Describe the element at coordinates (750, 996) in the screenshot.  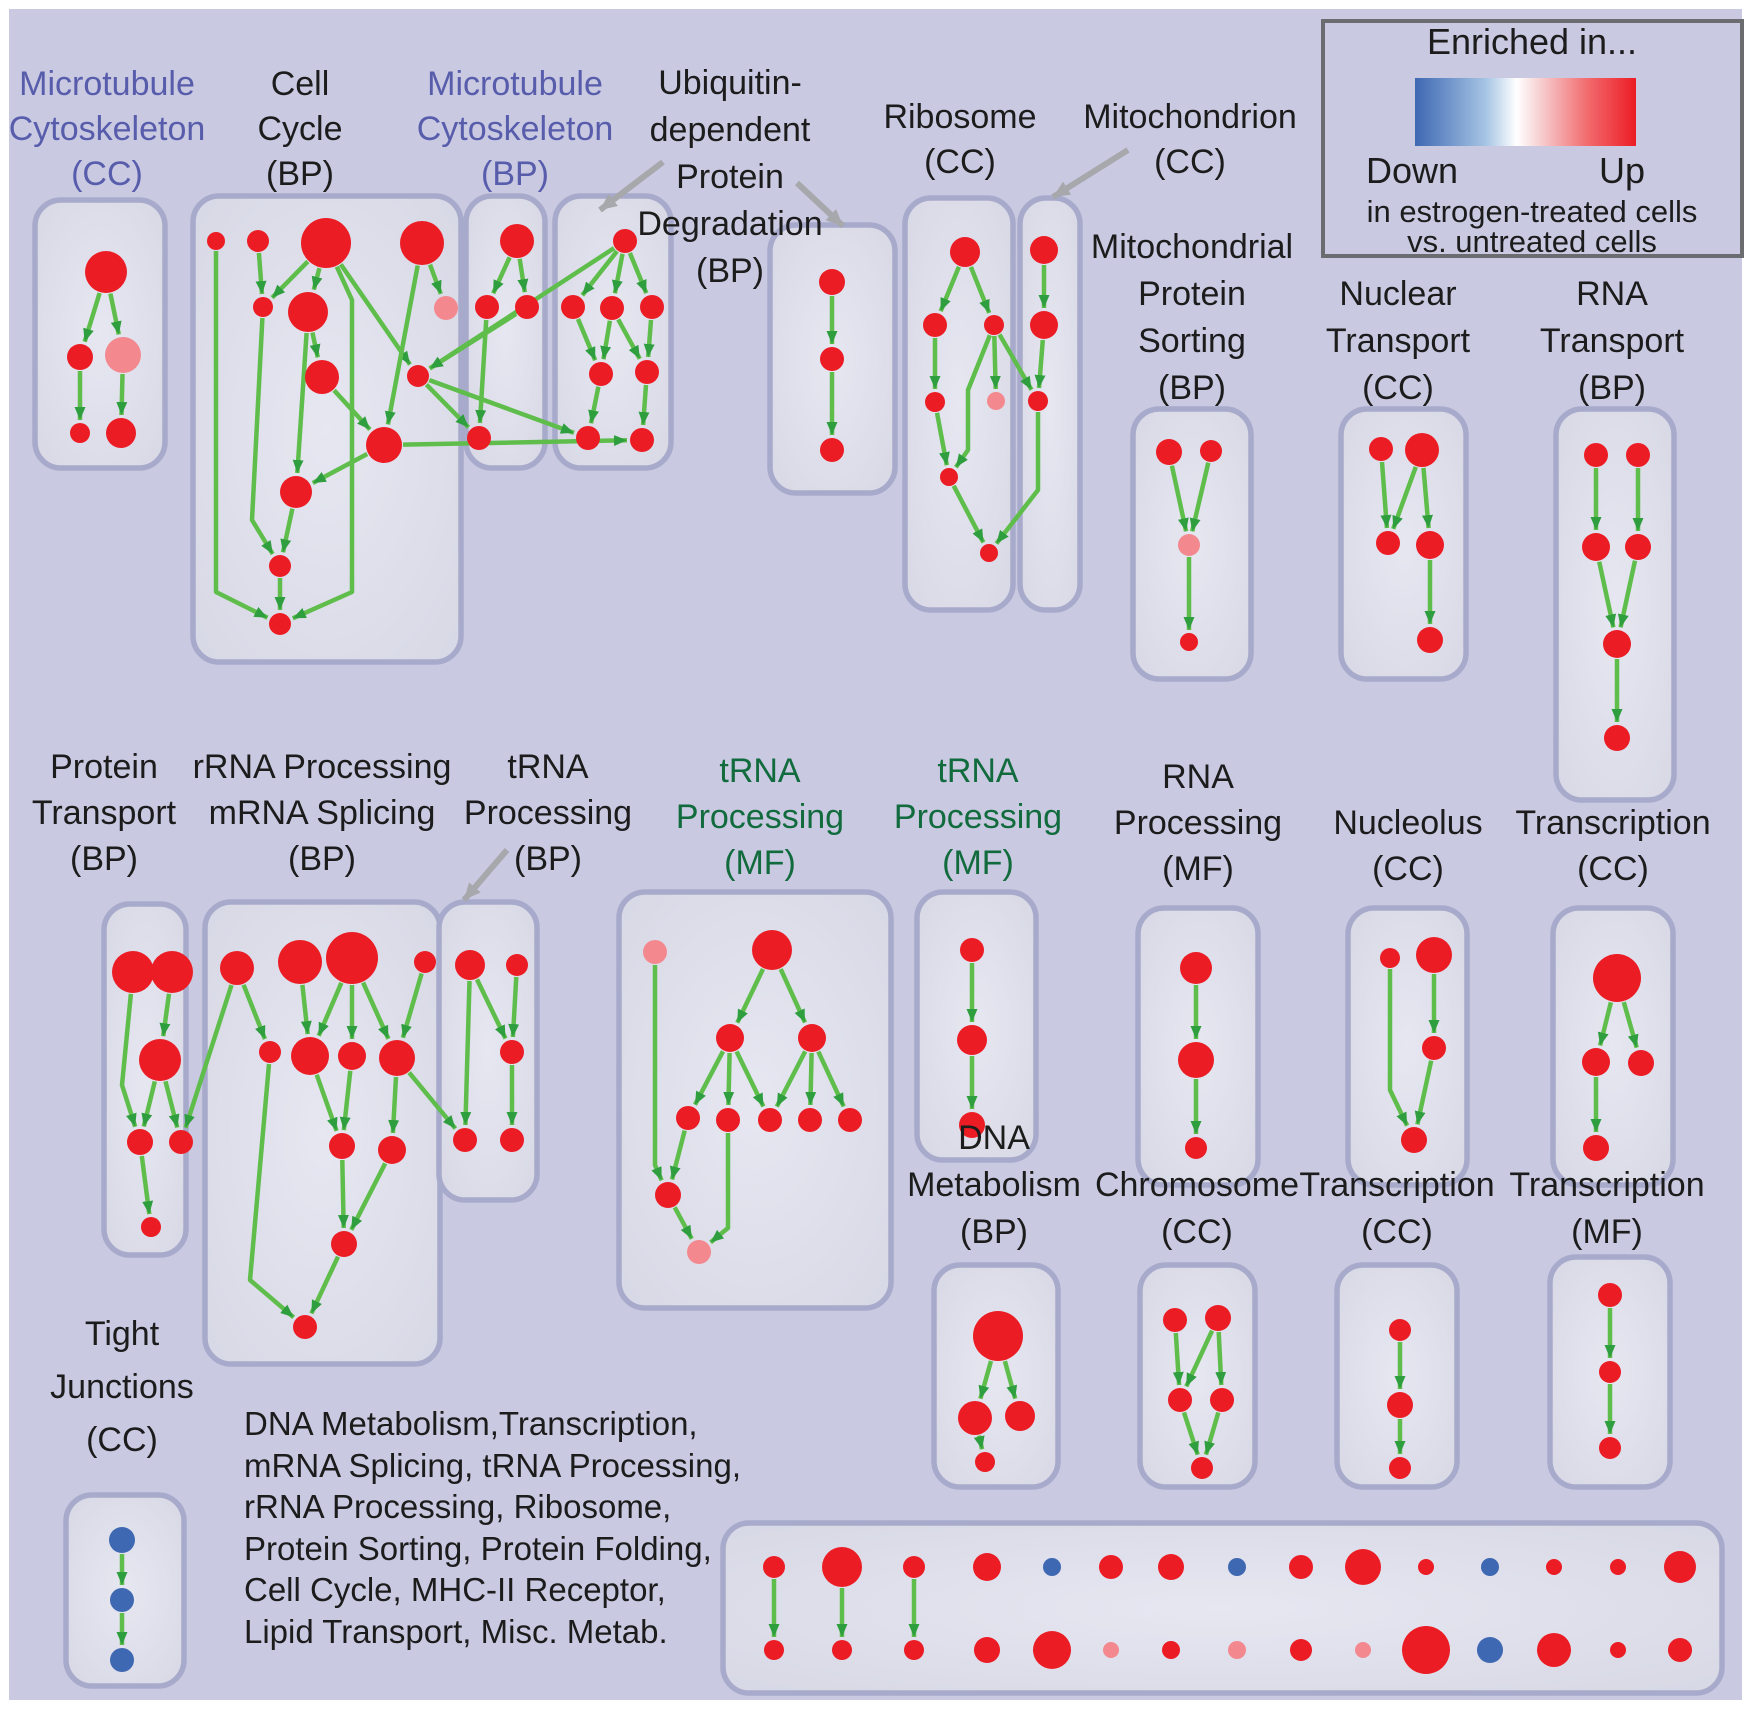
I see `edge-m2-m3` at that location.